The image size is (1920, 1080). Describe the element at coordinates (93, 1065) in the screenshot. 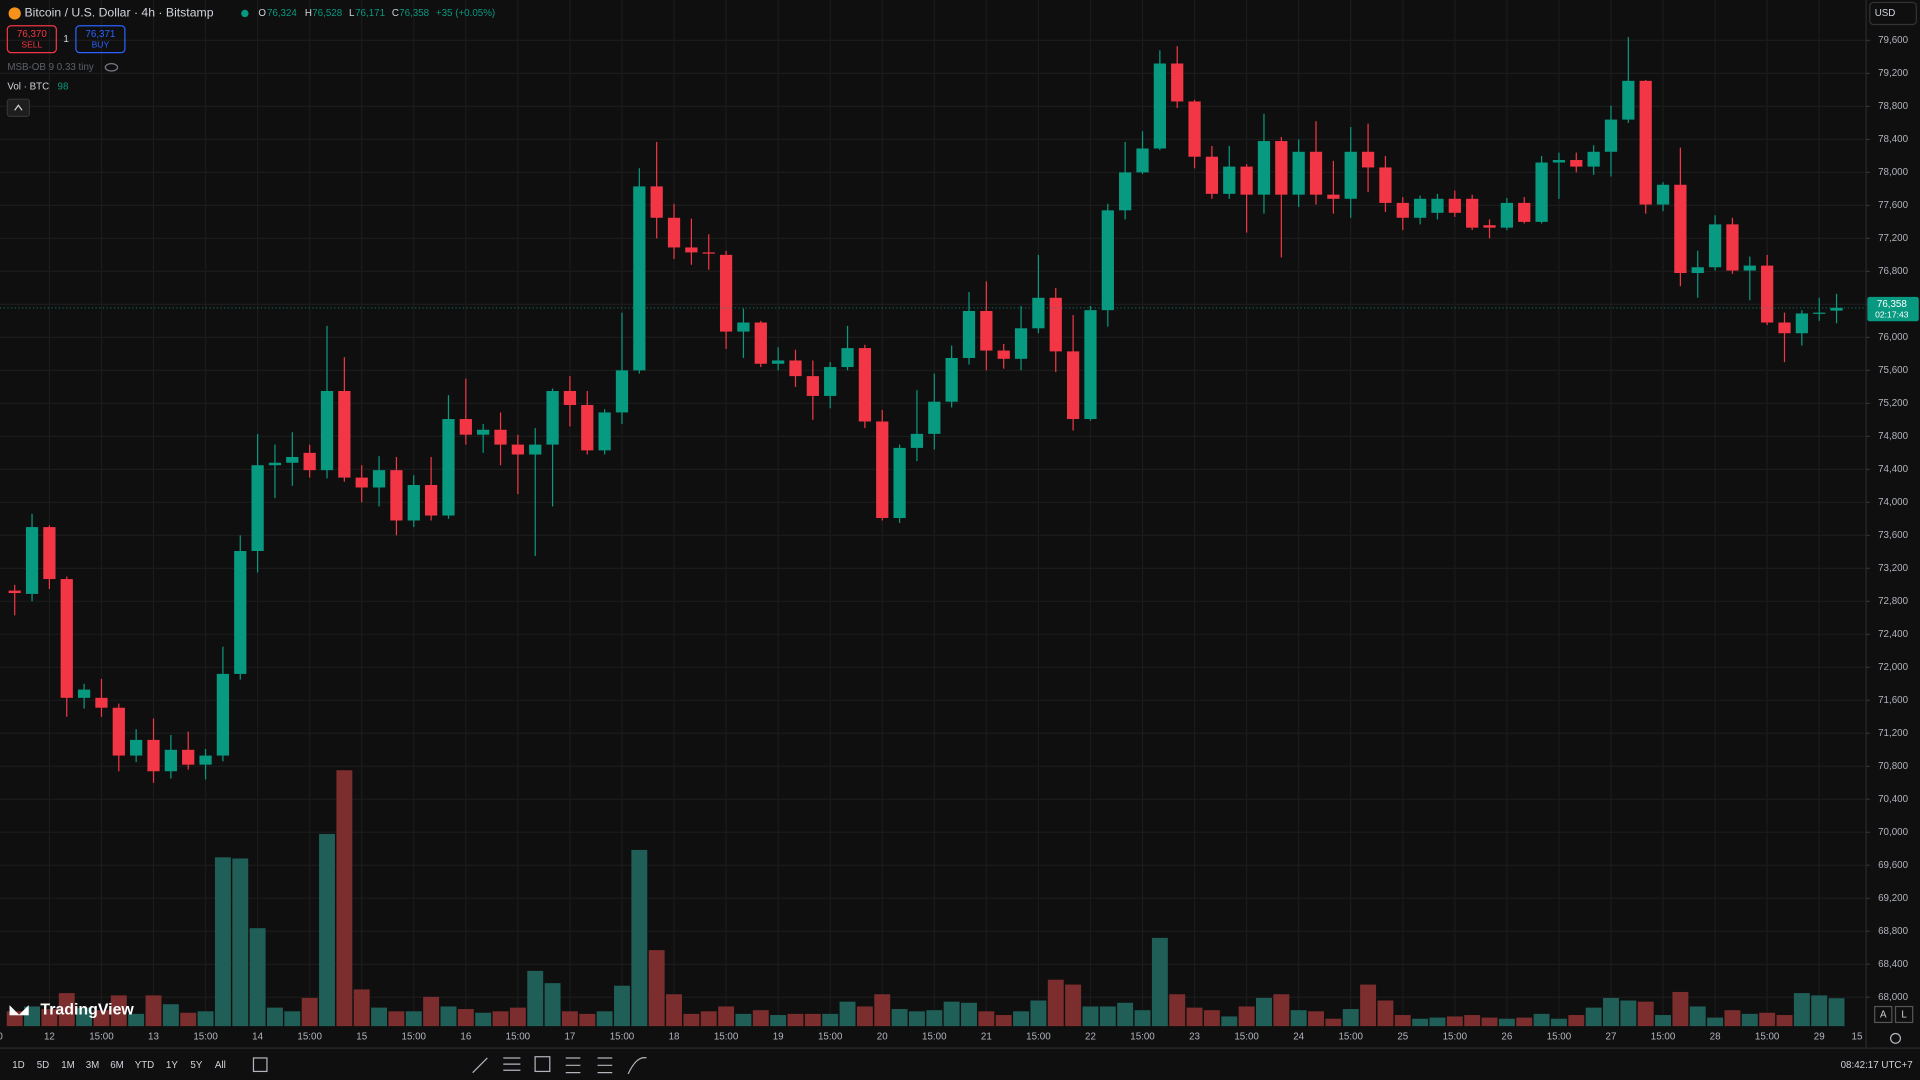

I see `range-button: 3M` at that location.